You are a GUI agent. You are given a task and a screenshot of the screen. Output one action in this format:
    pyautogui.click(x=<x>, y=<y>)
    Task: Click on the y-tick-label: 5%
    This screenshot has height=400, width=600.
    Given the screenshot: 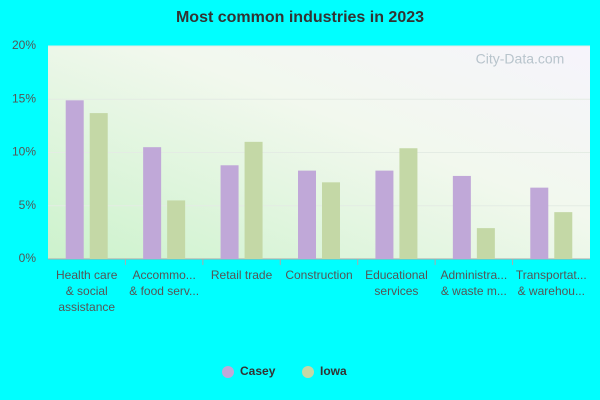 What is the action you would take?
    pyautogui.click(x=28, y=205)
    